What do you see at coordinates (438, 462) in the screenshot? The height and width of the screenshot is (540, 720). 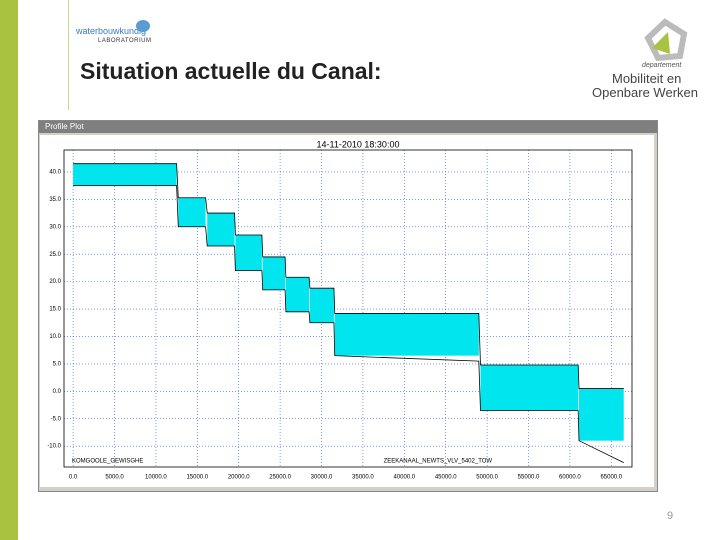 I see `annotation: ZEEKANAAL_NEWTS_VLV_5402_TOW` at bounding box center [438, 462].